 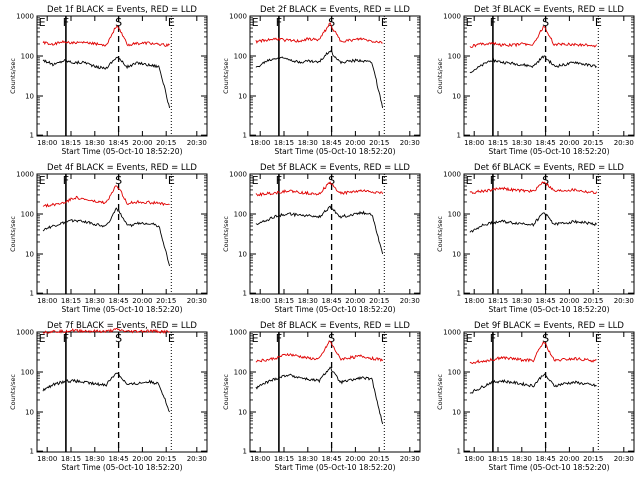 I want to click on panel-title: Det 8f BLACK = Events, RED = LLD, so click(x=335, y=326).